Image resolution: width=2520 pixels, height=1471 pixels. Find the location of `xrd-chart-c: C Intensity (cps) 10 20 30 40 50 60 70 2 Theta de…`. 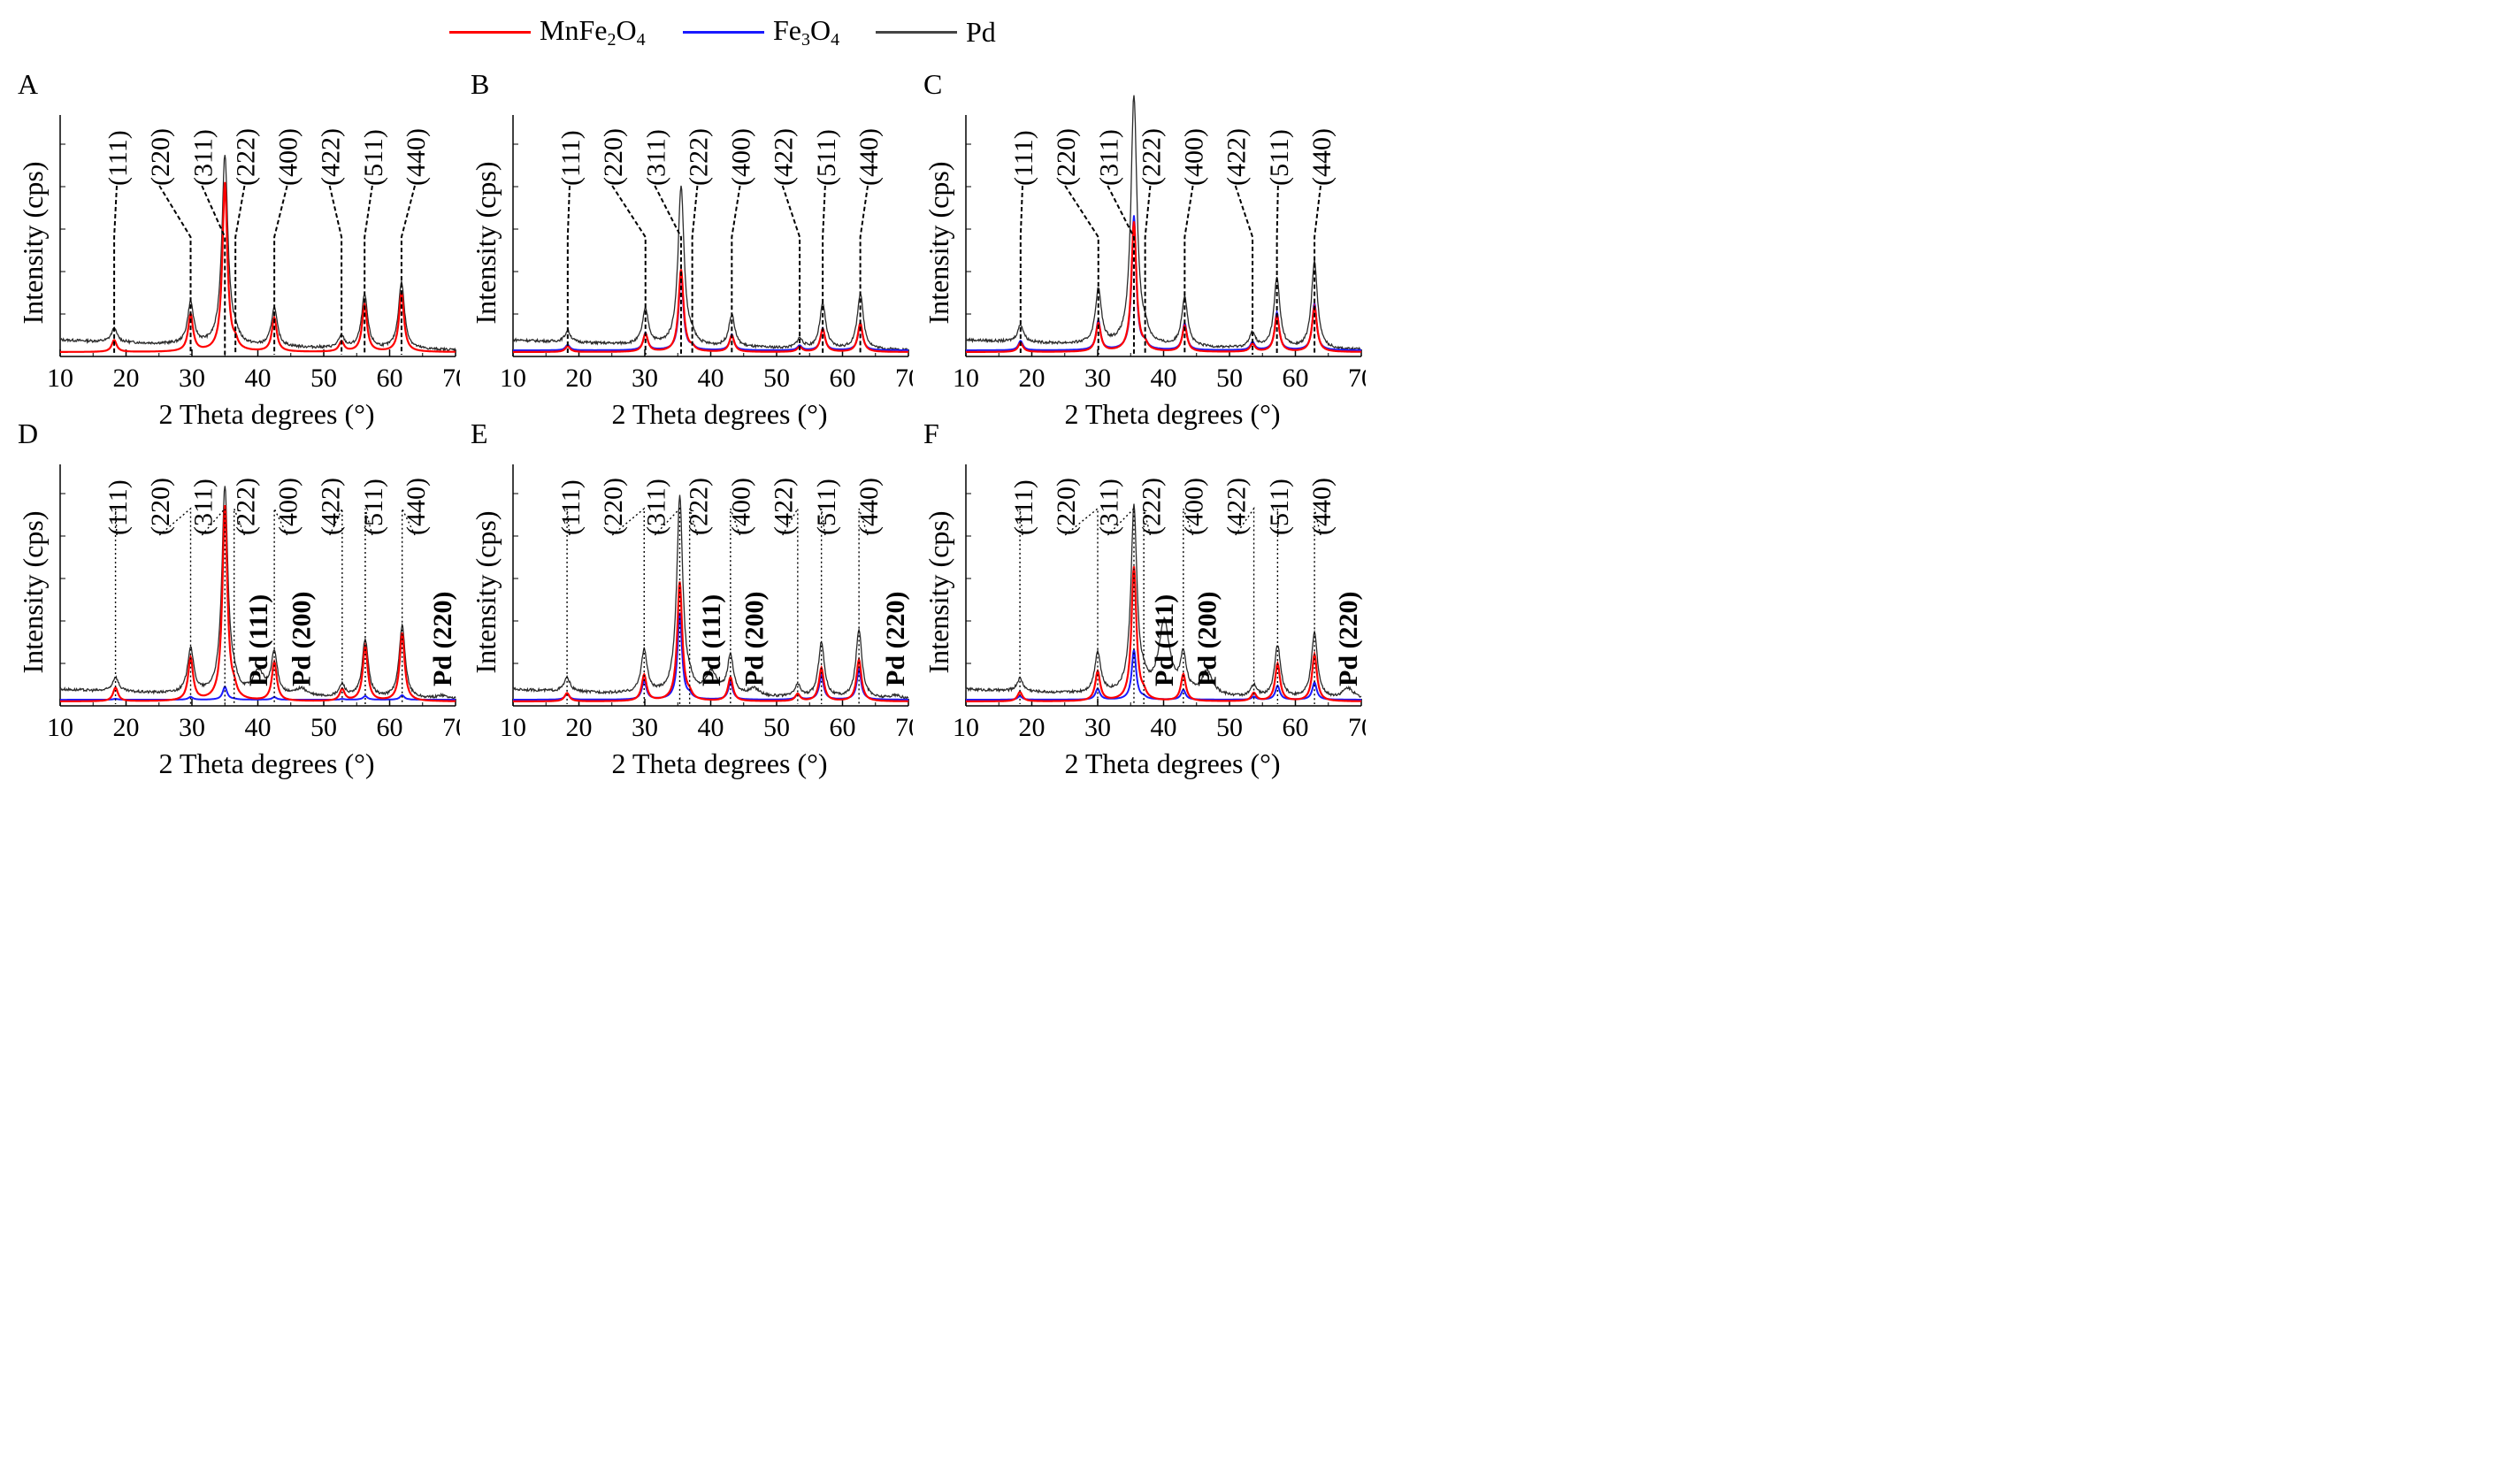

xrd-chart-c: C Intensity (cps) 10 20 30 40 50 60 70 2 Theta de… is located at coordinates (1144, 249).